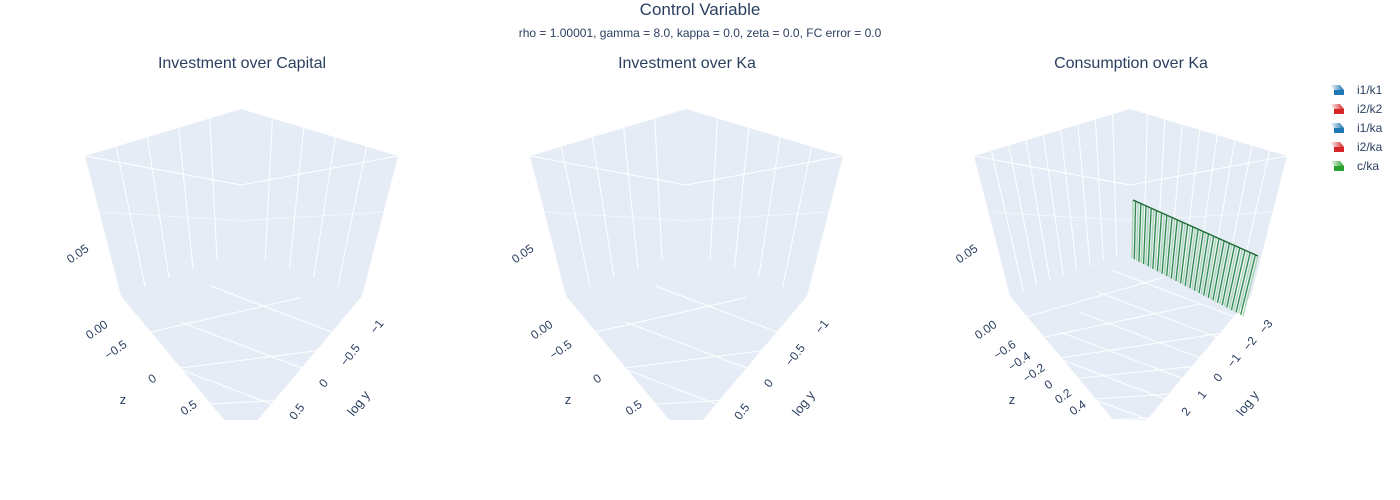 The width and height of the screenshot is (1400, 500). I want to click on legend-item-i1-k1: i1/k1, so click(1355, 89).